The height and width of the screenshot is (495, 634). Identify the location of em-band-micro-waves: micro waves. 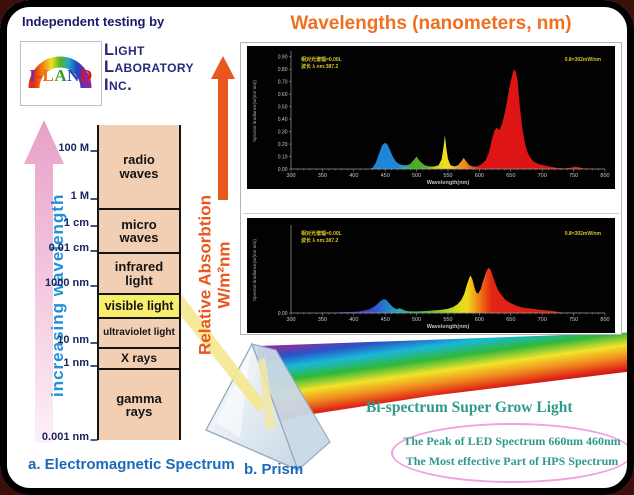
(139, 230).